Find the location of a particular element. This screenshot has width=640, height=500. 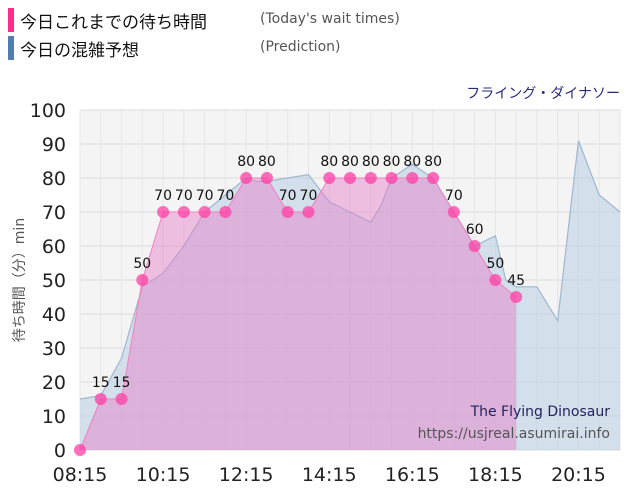

legend-label-prediction: 今日の混雑予想 is located at coordinates (79, 50).